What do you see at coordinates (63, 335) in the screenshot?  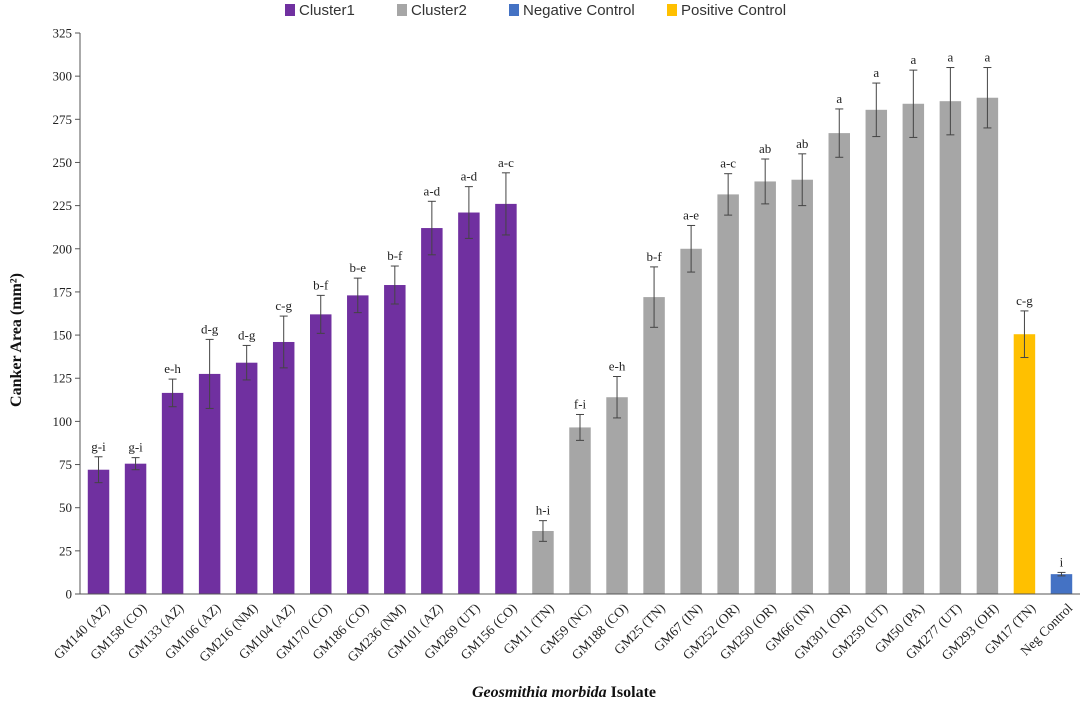 I see `y-tick-label: 150` at bounding box center [63, 335].